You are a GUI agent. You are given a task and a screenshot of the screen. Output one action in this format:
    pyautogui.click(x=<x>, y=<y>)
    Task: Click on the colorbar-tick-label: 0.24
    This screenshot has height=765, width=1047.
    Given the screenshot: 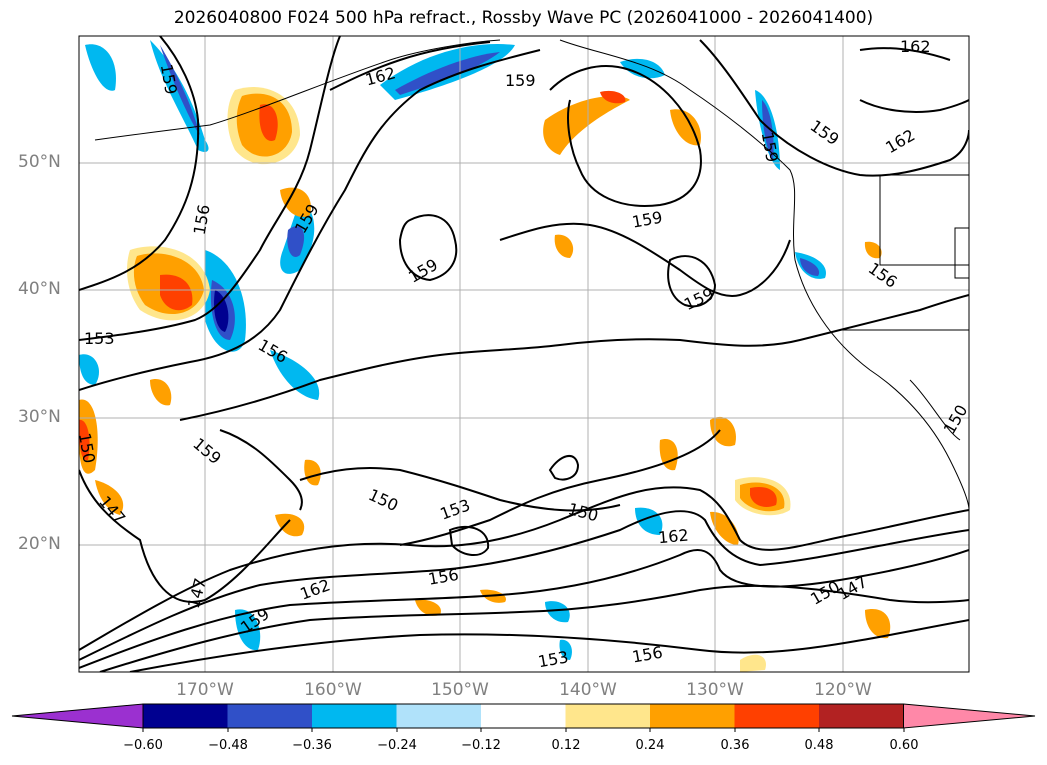 What is the action you would take?
    pyautogui.click(x=650, y=745)
    